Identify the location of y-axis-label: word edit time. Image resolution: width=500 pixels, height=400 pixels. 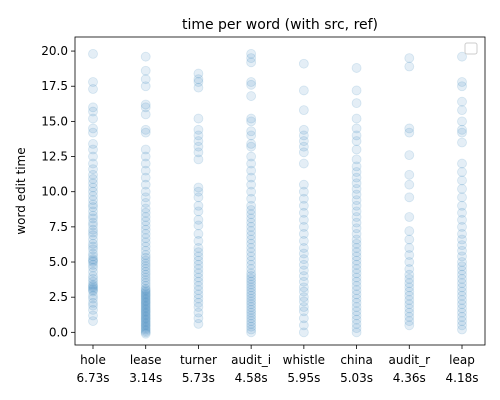
(21, 190).